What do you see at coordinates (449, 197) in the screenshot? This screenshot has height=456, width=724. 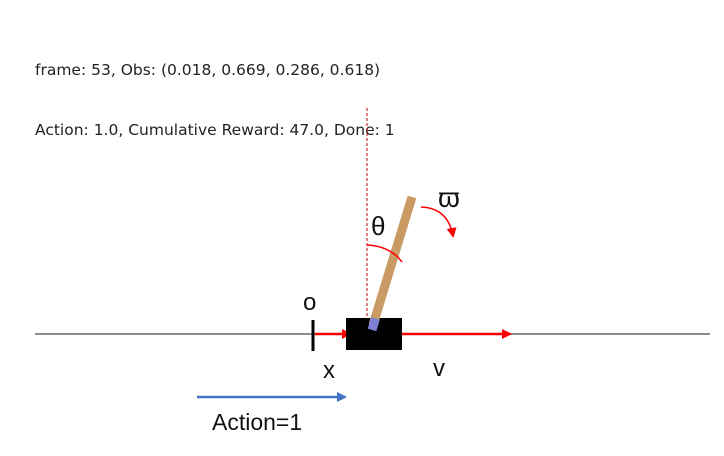 I see `angular-velocity-label: ϖ` at bounding box center [449, 197].